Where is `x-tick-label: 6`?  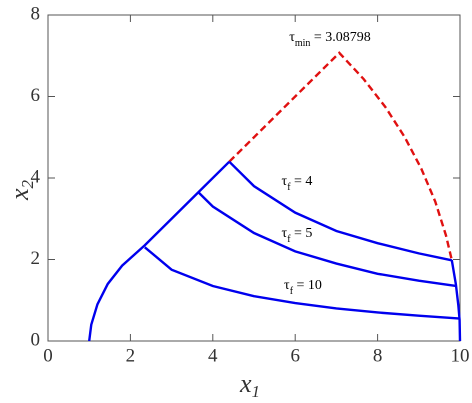
x-tick-label: 6 is located at coordinates (295, 355).